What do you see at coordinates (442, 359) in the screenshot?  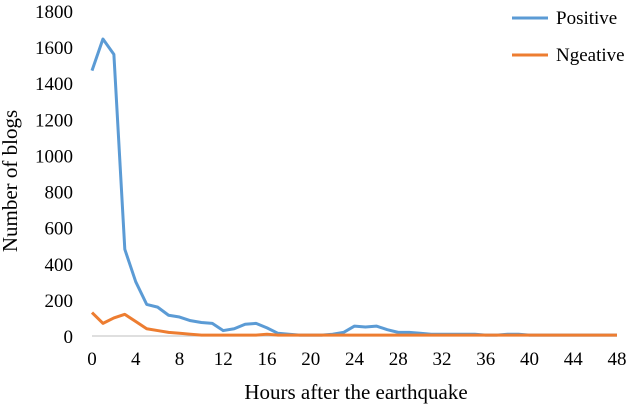 I see `x-tick-label: 32` at bounding box center [442, 359].